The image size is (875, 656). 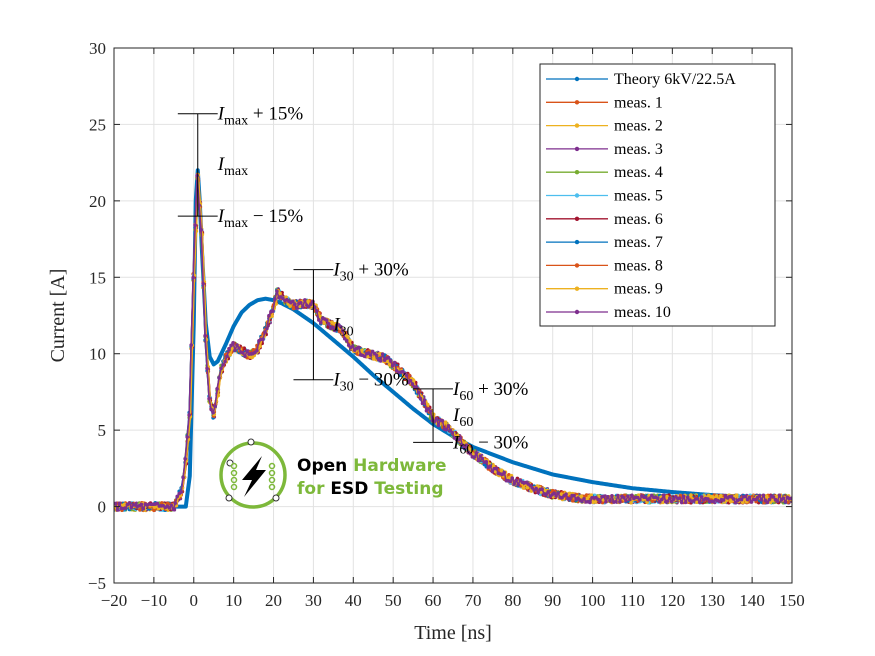 I want to click on x-tick-label: 30, so click(x=313, y=600).